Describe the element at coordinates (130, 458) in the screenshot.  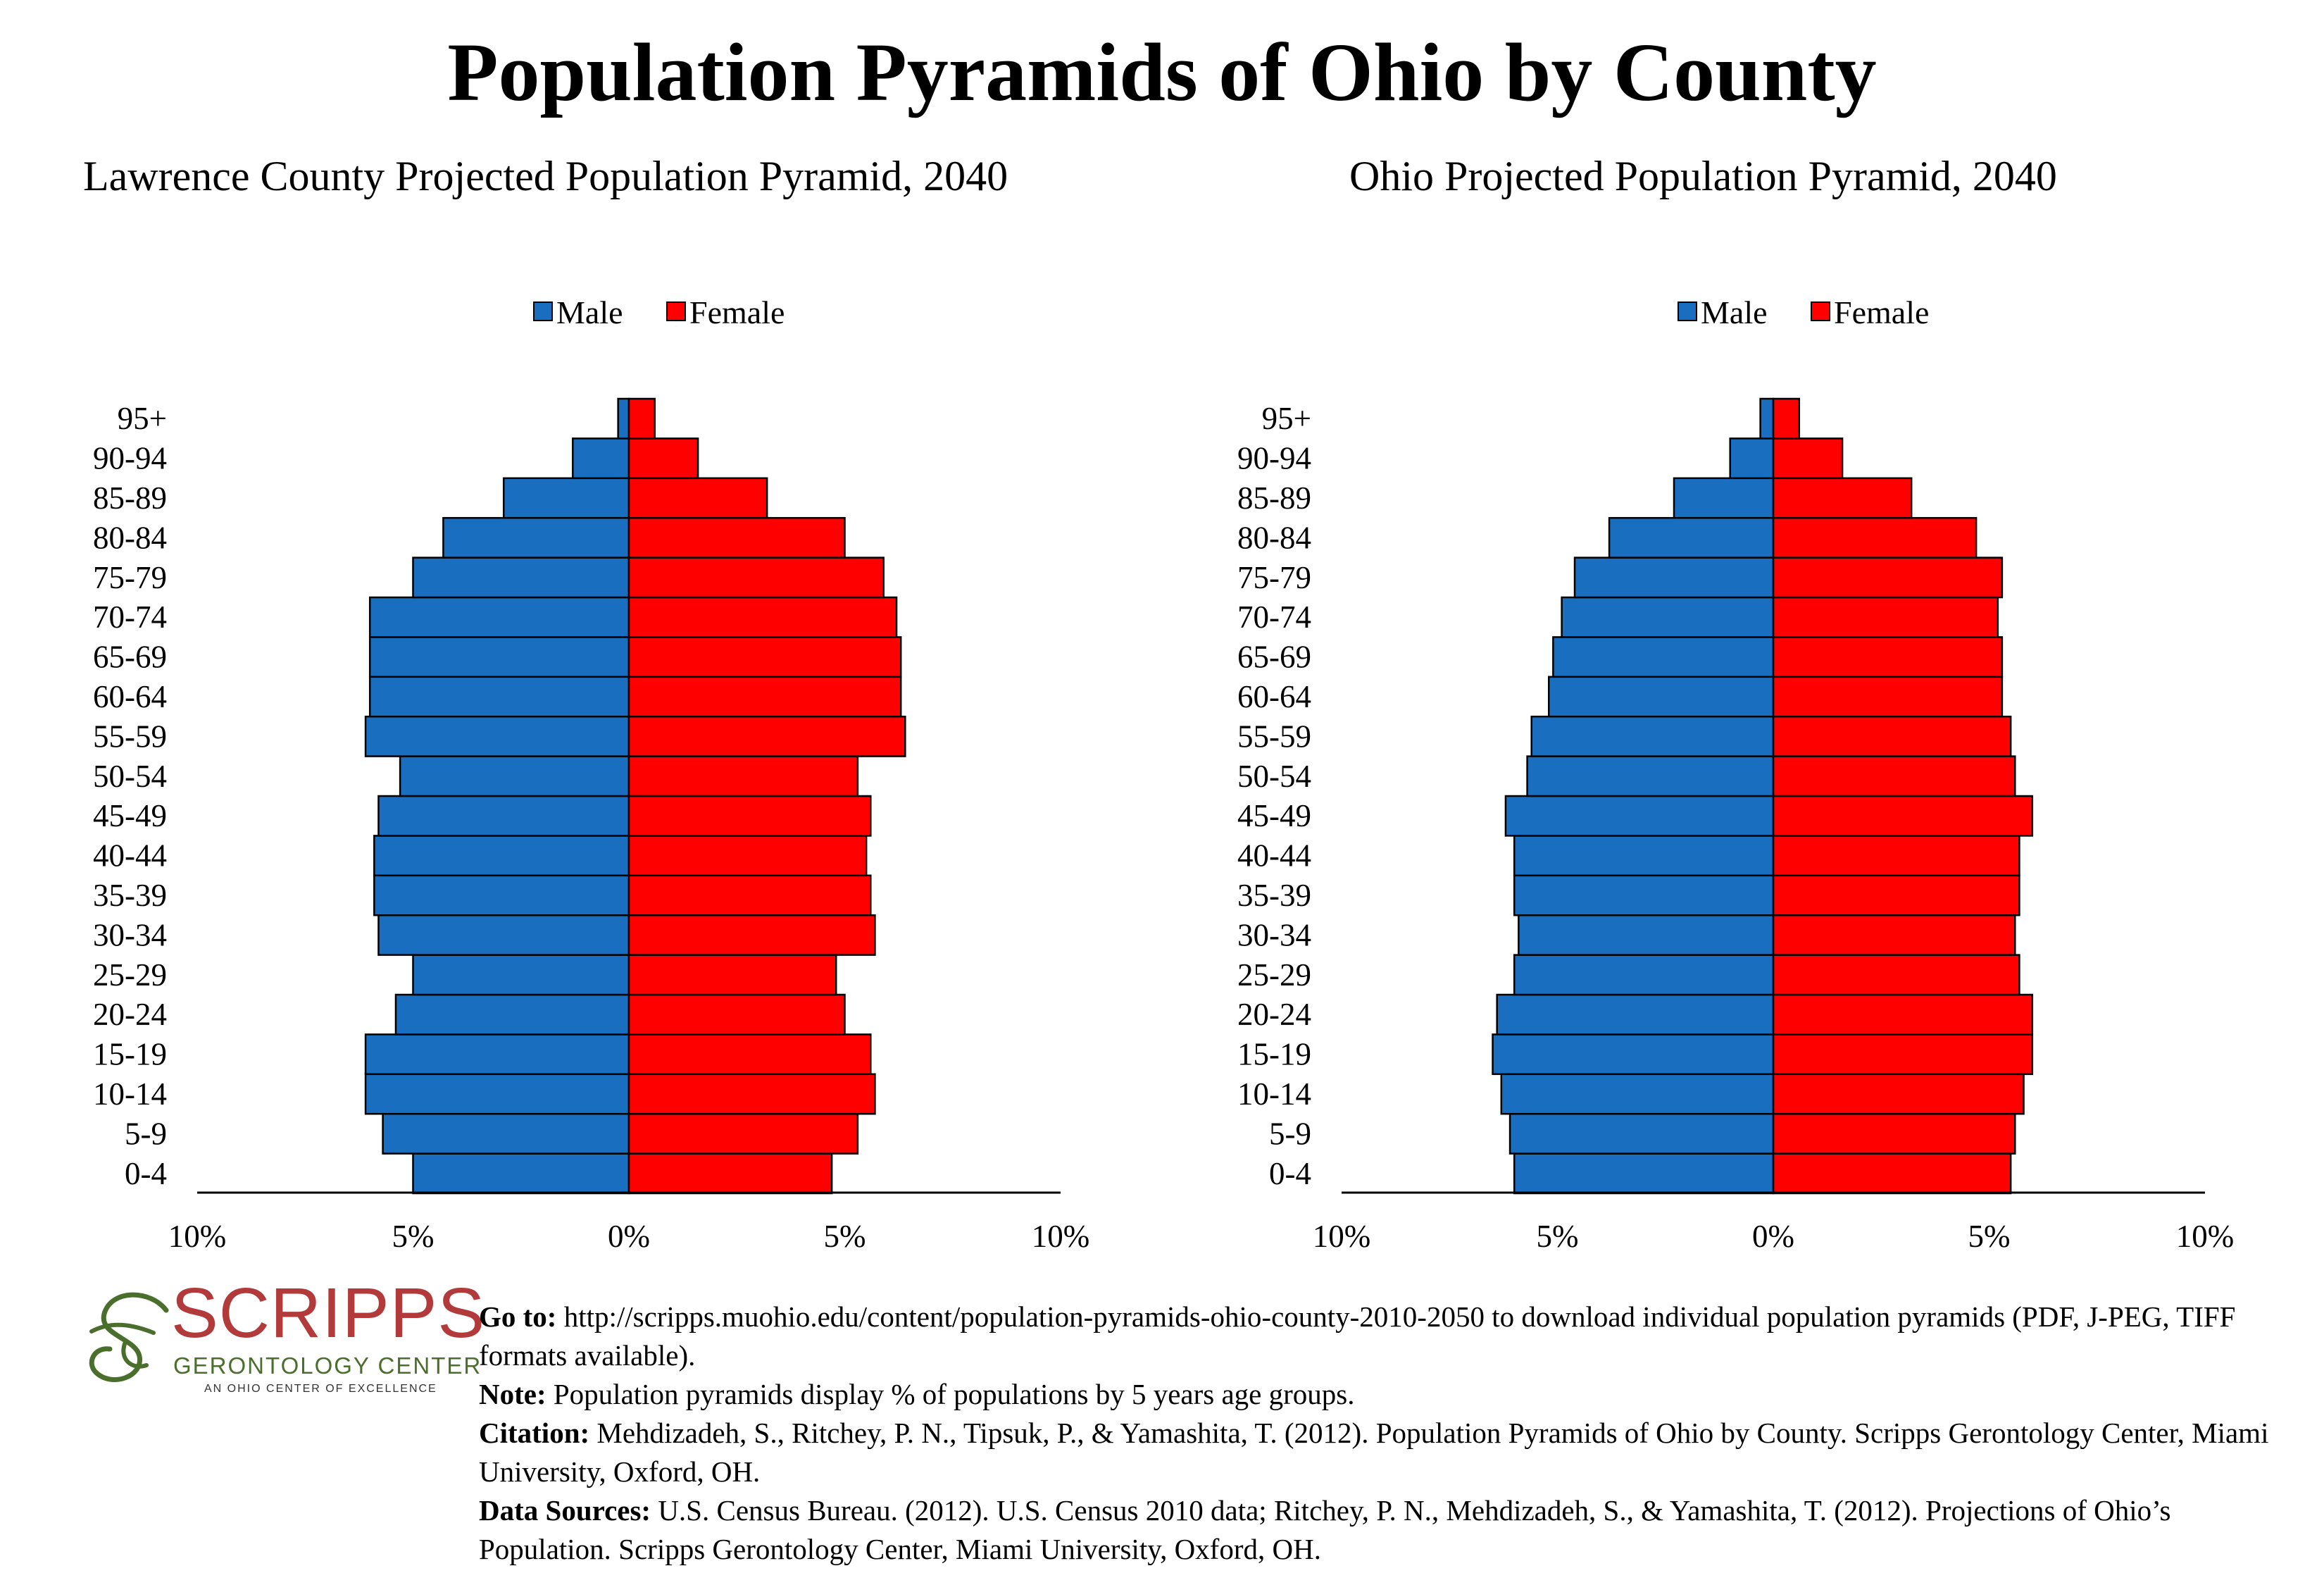
I see `age-label: 90-94` at that location.